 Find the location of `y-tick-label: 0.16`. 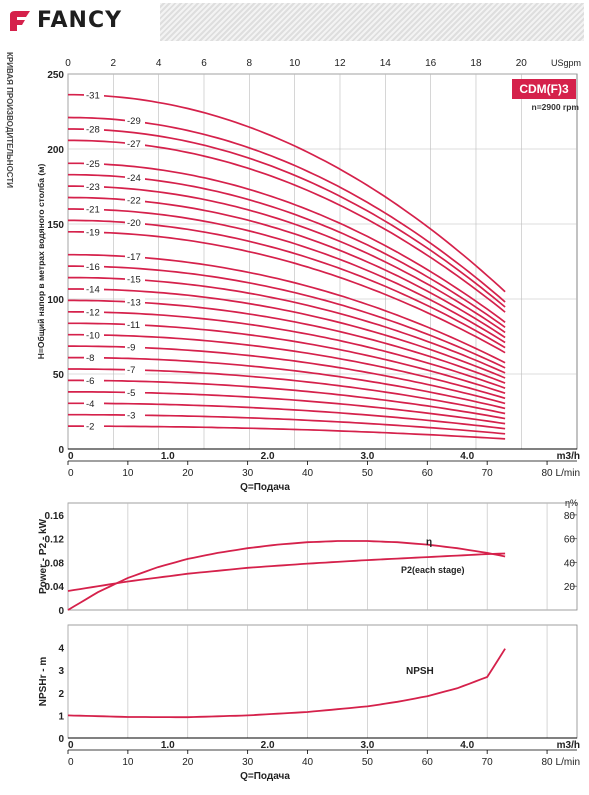

y-tick-label: 0.16 is located at coordinates (55, 516).